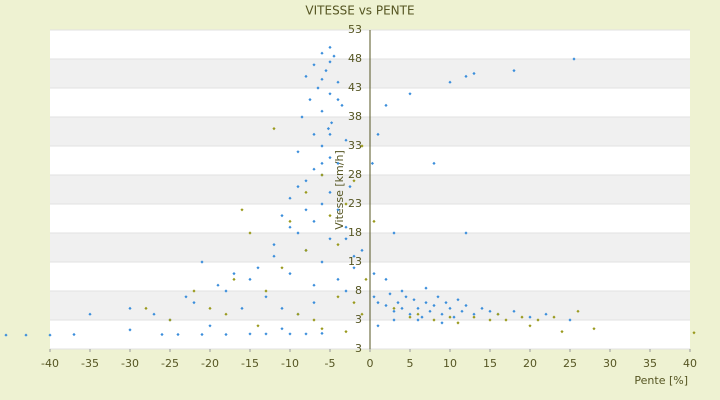  What do you see at coordinates (450, 363) in the screenshot?
I see `x-tick-label: 10` at bounding box center [450, 363].